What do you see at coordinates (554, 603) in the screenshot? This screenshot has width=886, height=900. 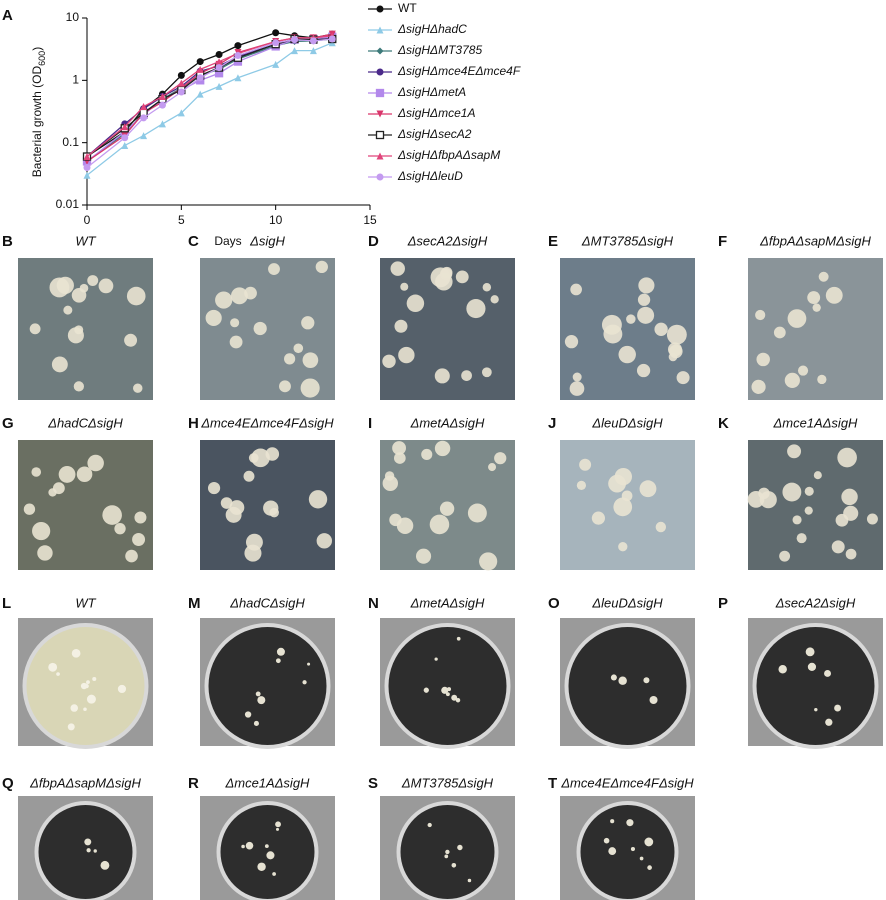 I see `panel-letter: O` at bounding box center [554, 603].